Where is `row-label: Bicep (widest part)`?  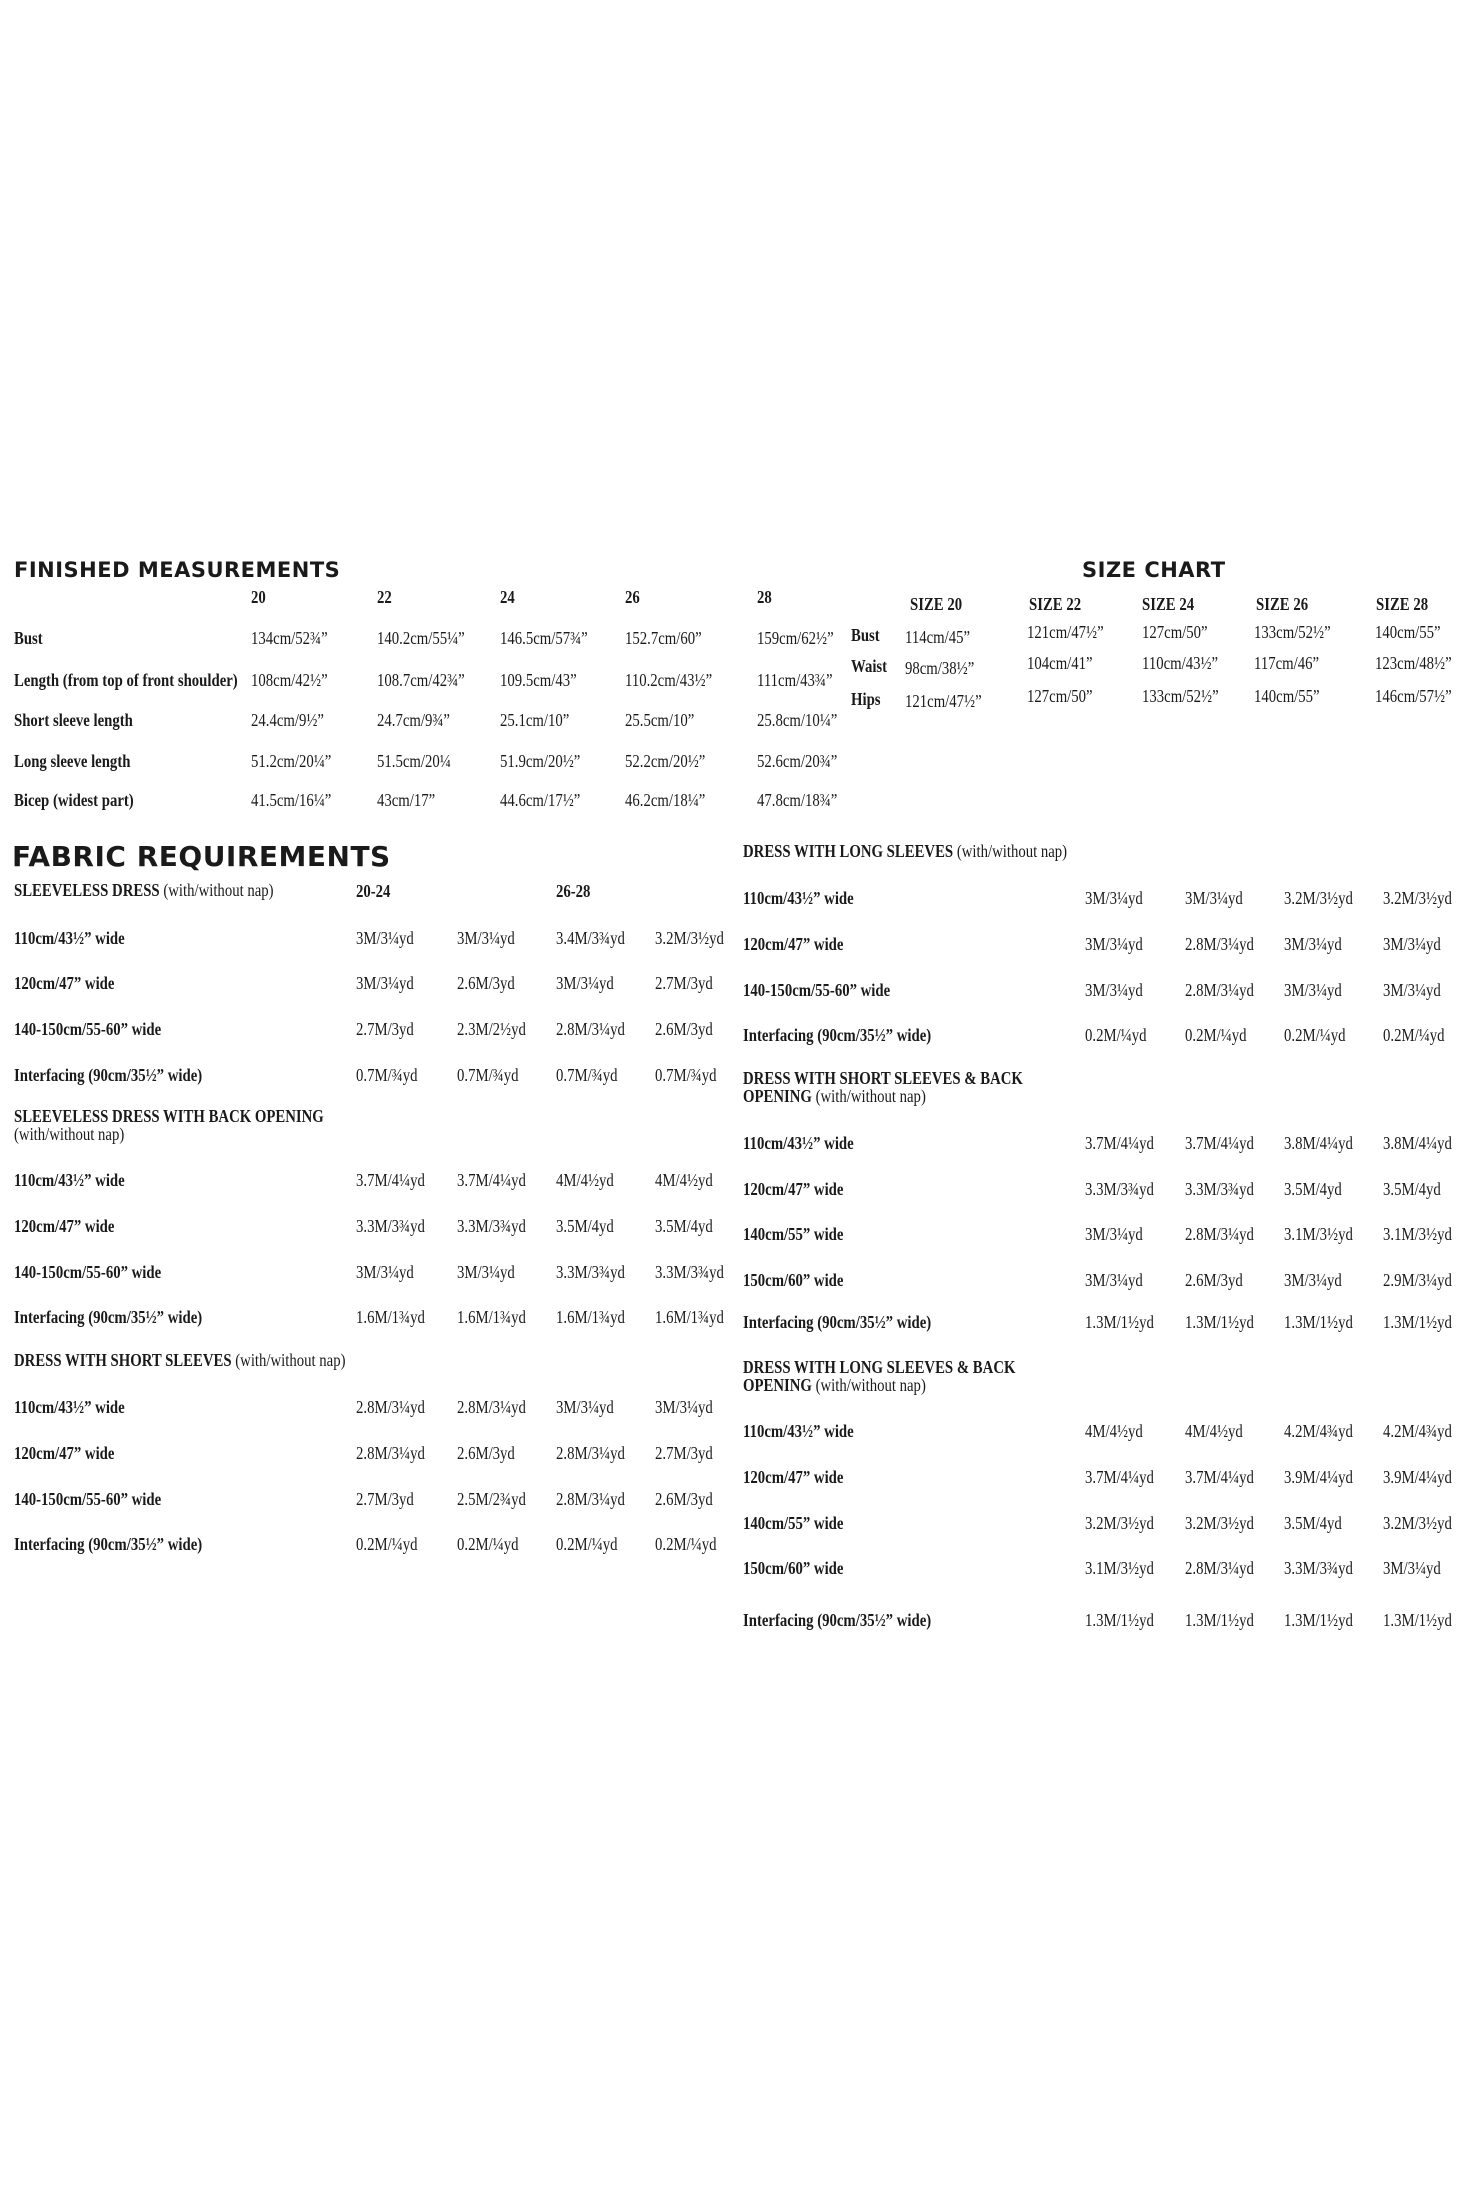 row-label: Bicep (widest part) is located at coordinates (74, 800).